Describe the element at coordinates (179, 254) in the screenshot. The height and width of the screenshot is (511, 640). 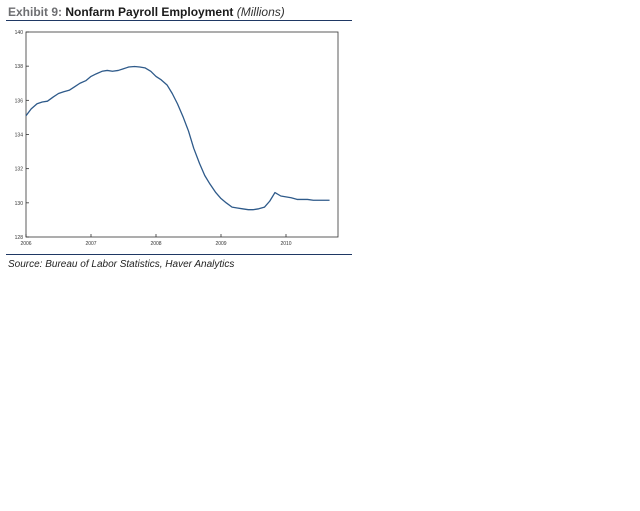
I see `bottom-rule` at that location.